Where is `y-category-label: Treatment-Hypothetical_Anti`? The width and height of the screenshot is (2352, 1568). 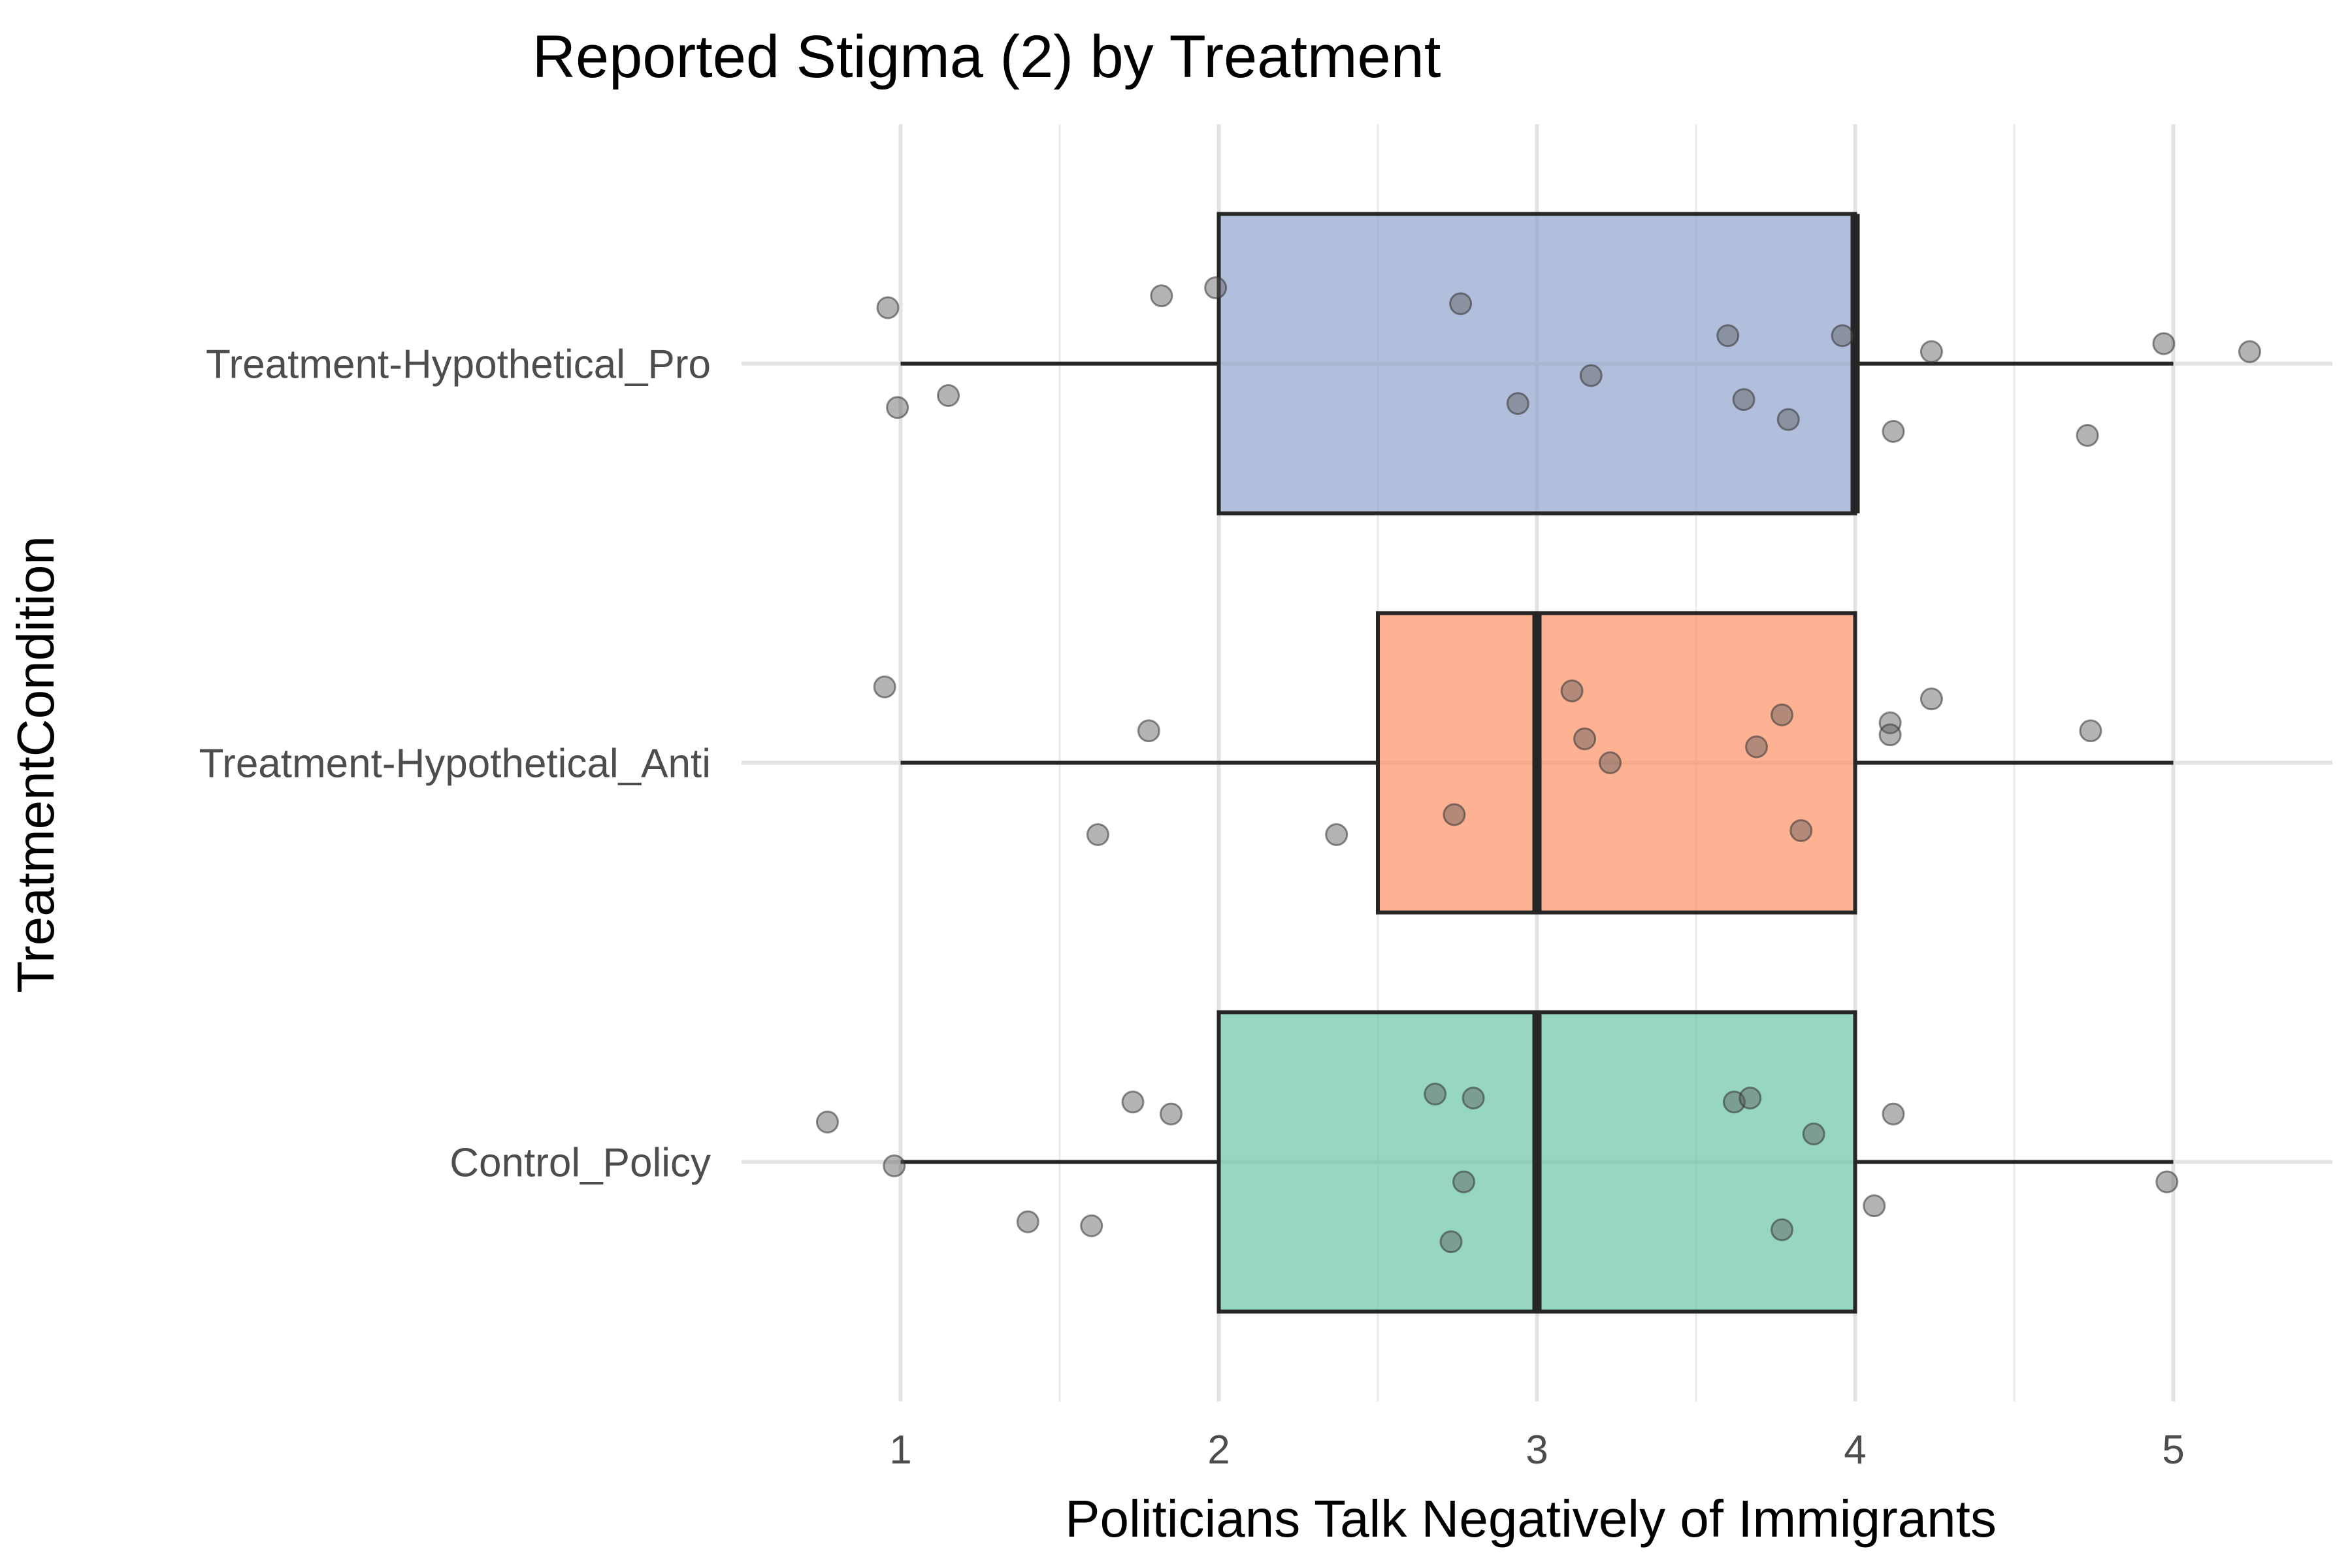
y-category-label: Treatment-Hypothetical_Anti is located at coordinates (455, 764).